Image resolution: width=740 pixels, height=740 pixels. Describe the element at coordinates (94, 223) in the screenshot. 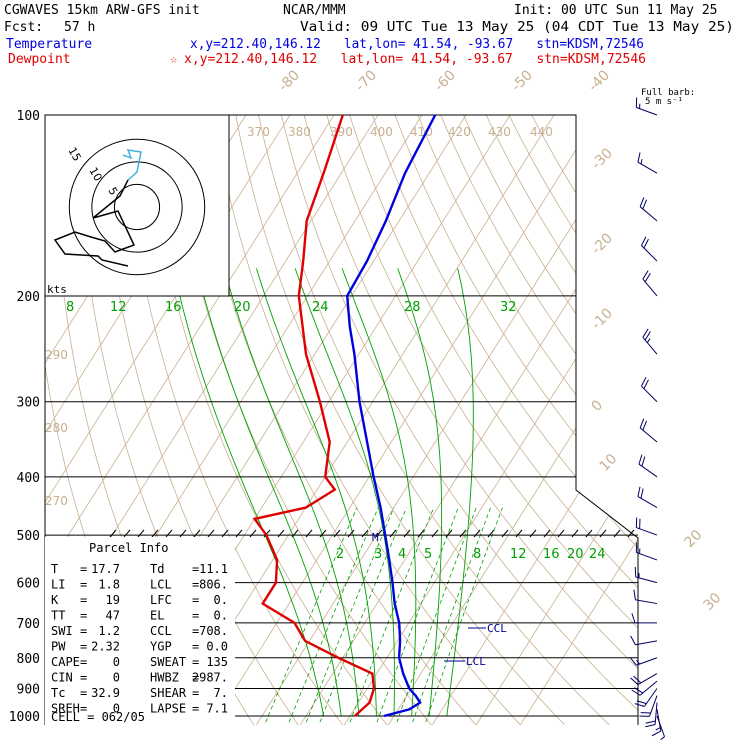

I see `hodograph-trace-upper` at that location.